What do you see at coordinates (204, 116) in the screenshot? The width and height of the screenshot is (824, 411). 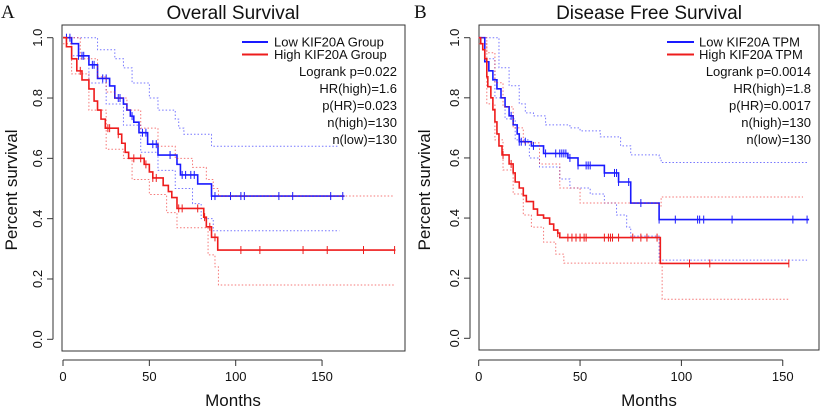 I see `survival-curve` at bounding box center [204, 116].